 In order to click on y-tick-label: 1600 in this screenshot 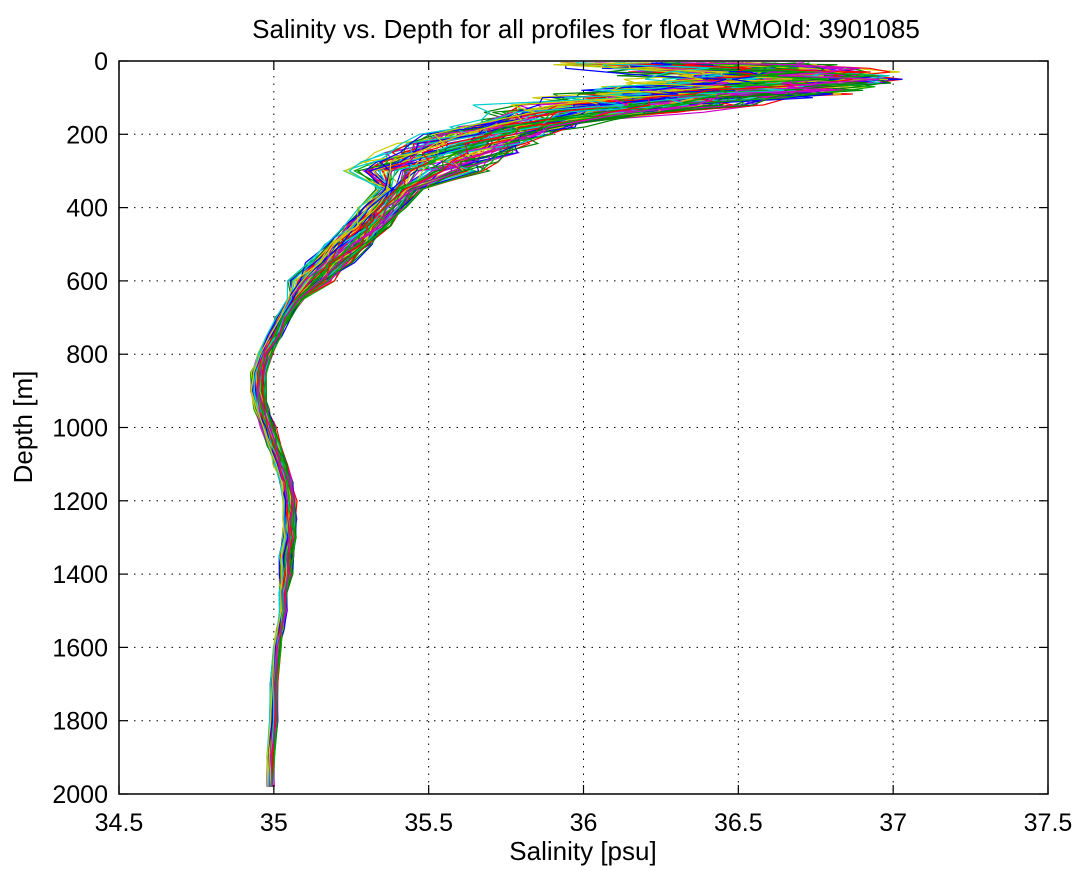, I will do `click(80, 648)`.